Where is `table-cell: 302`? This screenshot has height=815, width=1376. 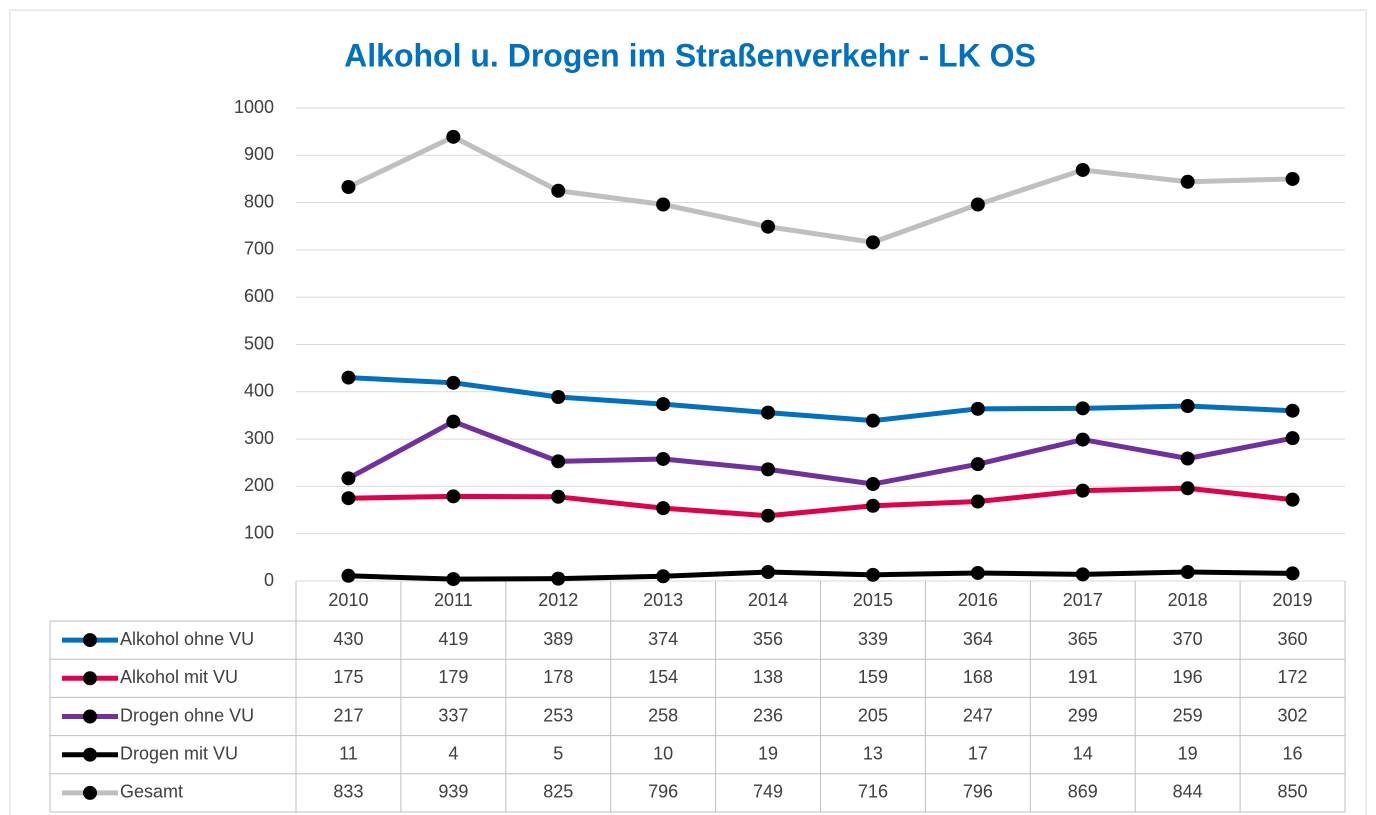
table-cell: 302 is located at coordinates (1293, 715).